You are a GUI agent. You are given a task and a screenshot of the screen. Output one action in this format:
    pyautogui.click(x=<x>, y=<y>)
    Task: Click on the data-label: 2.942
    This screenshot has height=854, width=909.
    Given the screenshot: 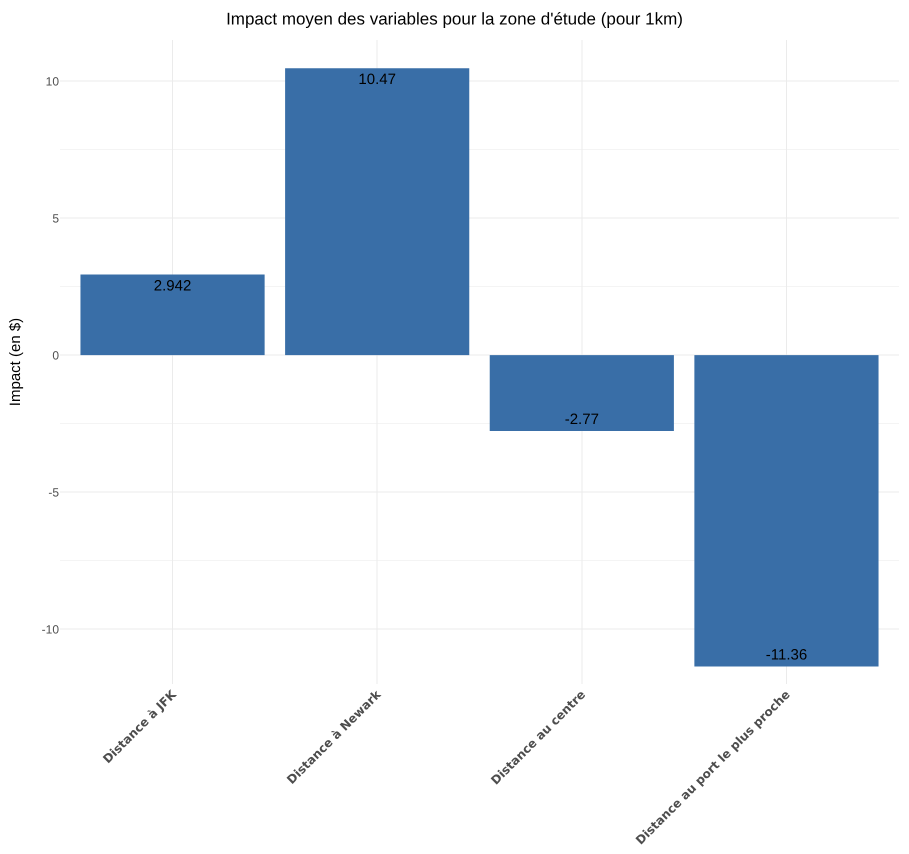 What is the action you would take?
    pyautogui.click(x=173, y=286)
    